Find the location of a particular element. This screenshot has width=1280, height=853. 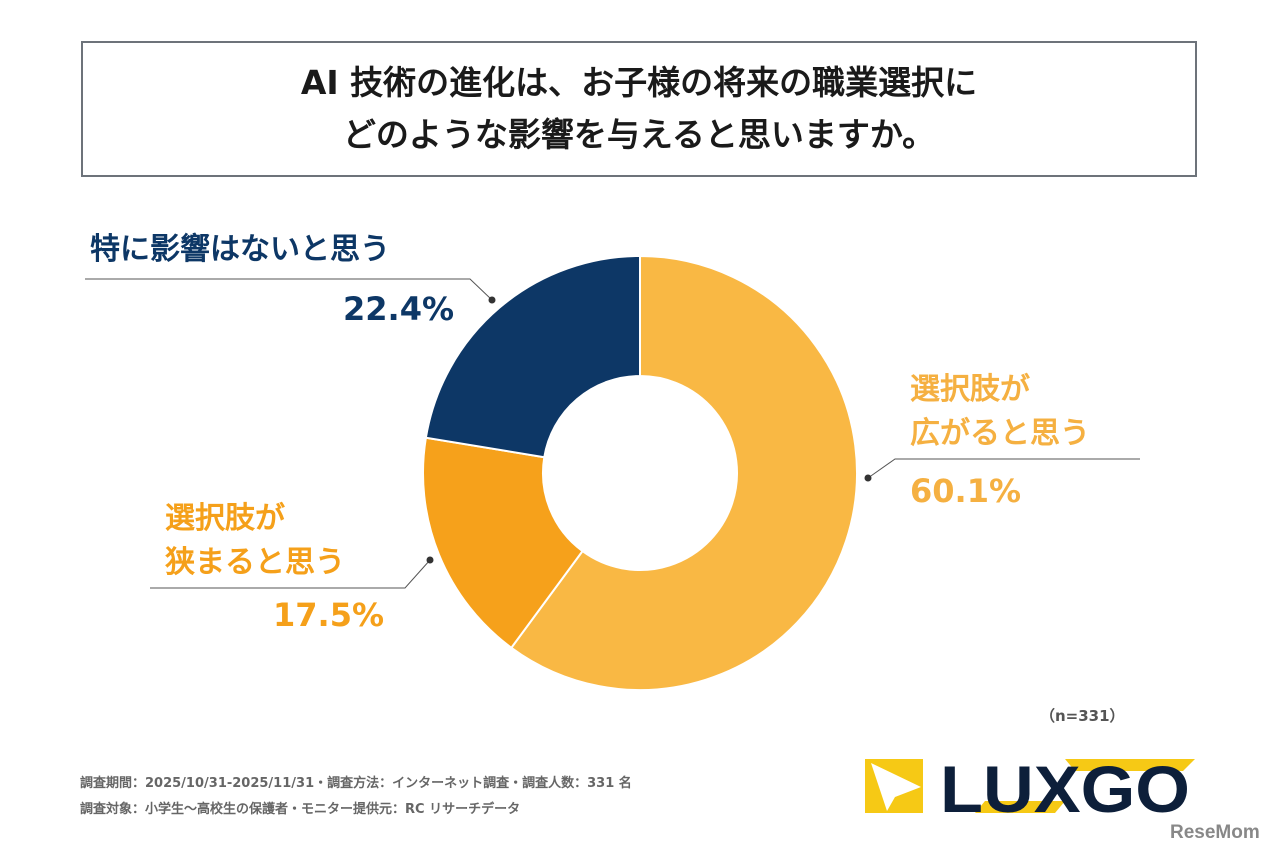

label-narrow-line1: 選択肢が is located at coordinates (225, 518).